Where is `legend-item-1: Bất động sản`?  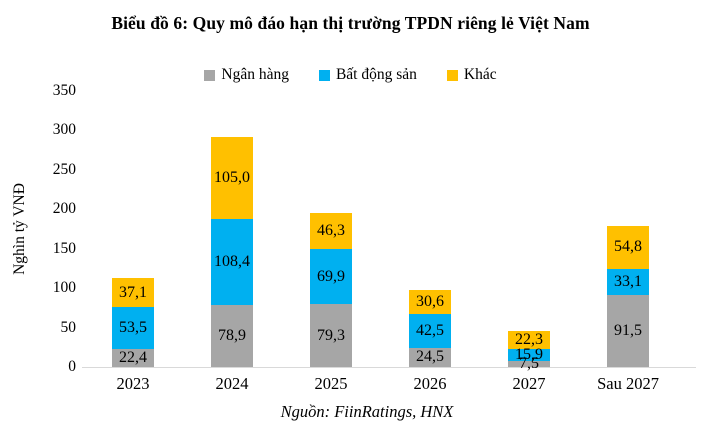 legend-item-1: Bất động sản is located at coordinates (367, 75).